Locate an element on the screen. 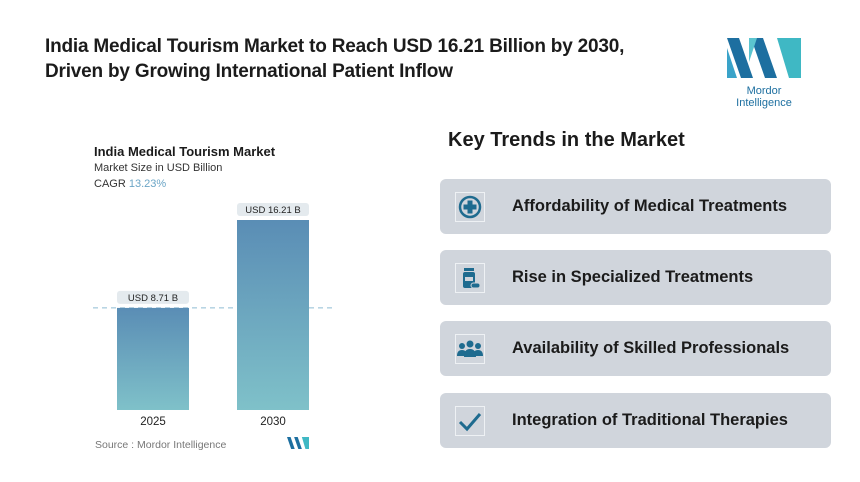  logo-text: Mordor Intelligence is located at coordinates (764, 97).